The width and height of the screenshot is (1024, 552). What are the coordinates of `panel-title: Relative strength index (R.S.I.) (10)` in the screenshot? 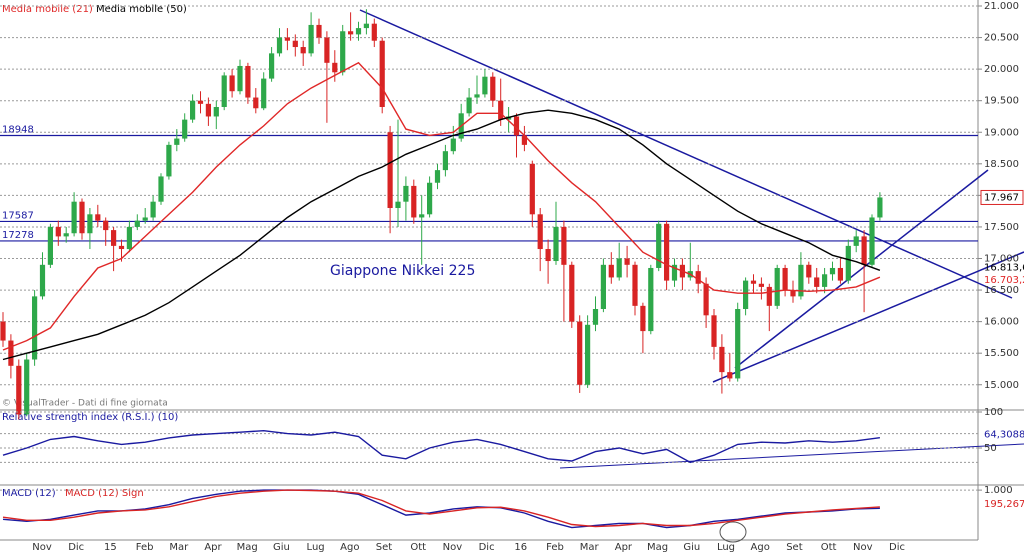 It's located at (90, 417).